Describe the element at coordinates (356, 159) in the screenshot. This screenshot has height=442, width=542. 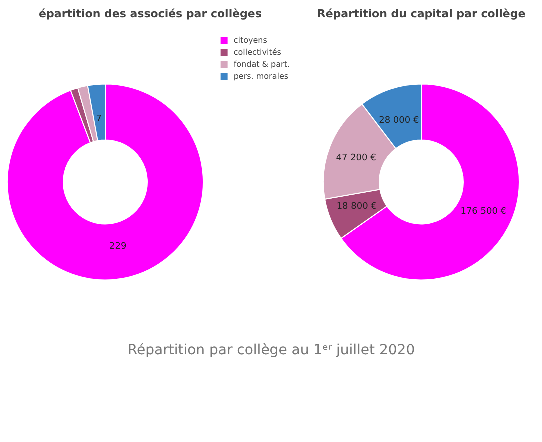
I see `data-label: 47 200 €` at that location.